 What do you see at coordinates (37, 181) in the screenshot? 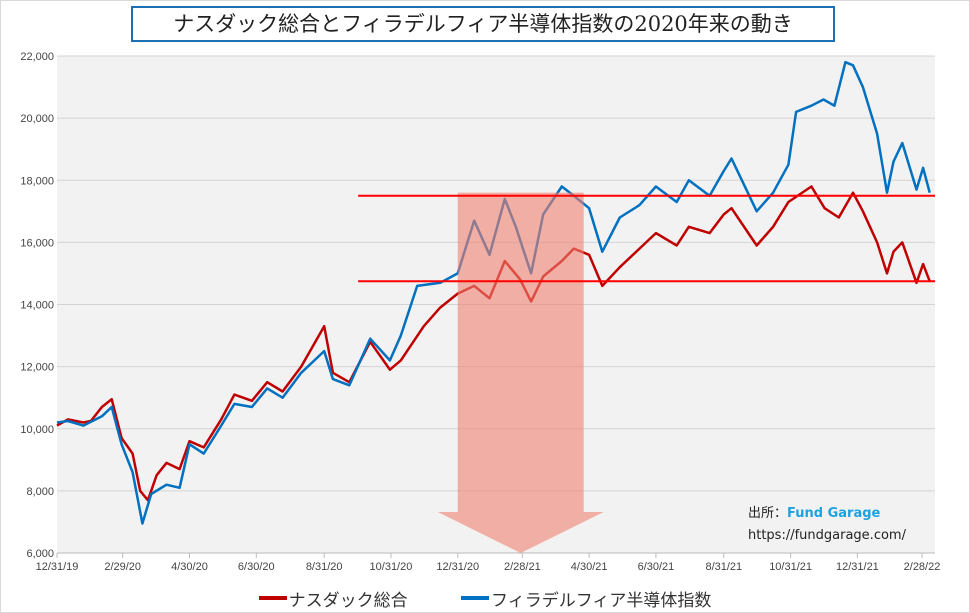
I see `y-tick-label: 18,000` at bounding box center [37, 181].